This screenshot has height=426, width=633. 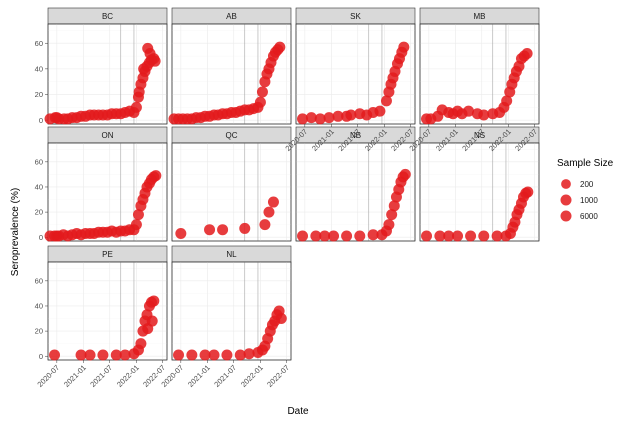 I want to click on x-tick-label: 2020-07, so click(x=48, y=376).